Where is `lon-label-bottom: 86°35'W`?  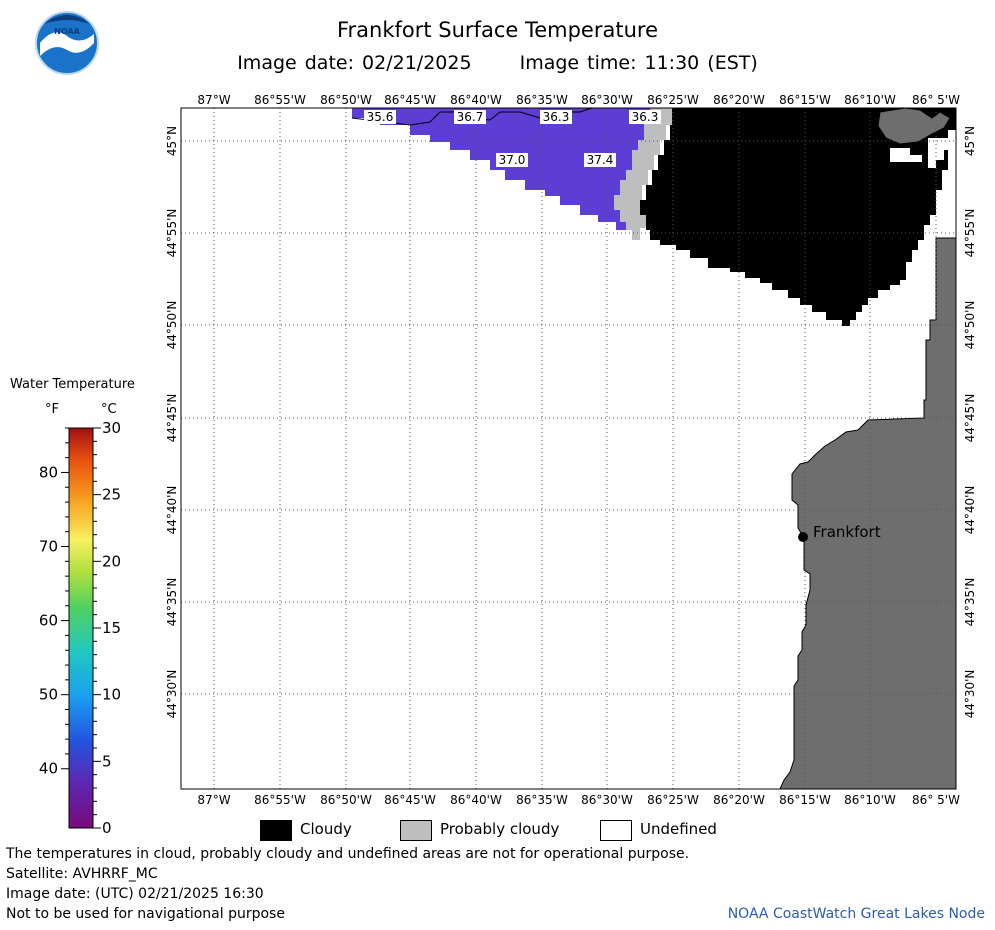 lon-label-bottom: 86°35'W is located at coordinates (542, 800).